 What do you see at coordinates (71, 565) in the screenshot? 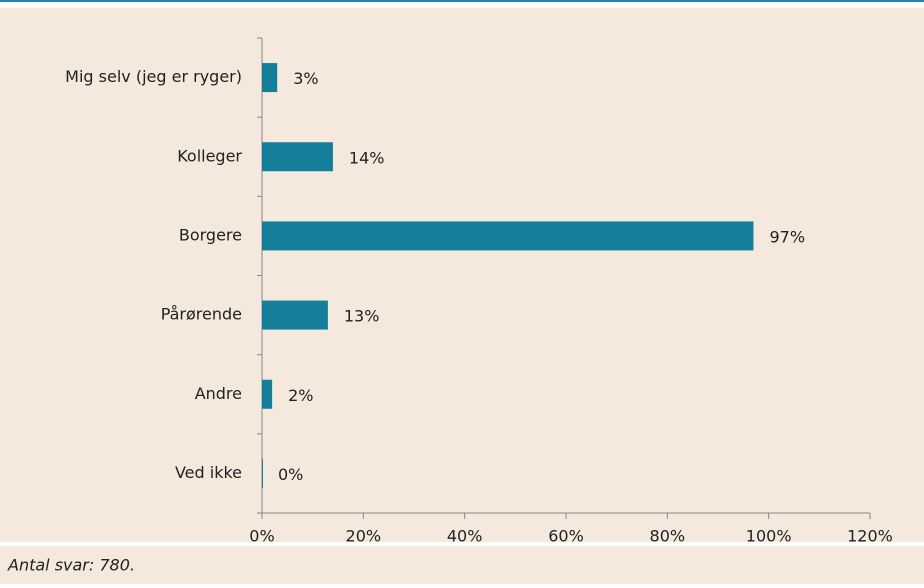
I see `note: Antal svar: 780.` at bounding box center [71, 565].